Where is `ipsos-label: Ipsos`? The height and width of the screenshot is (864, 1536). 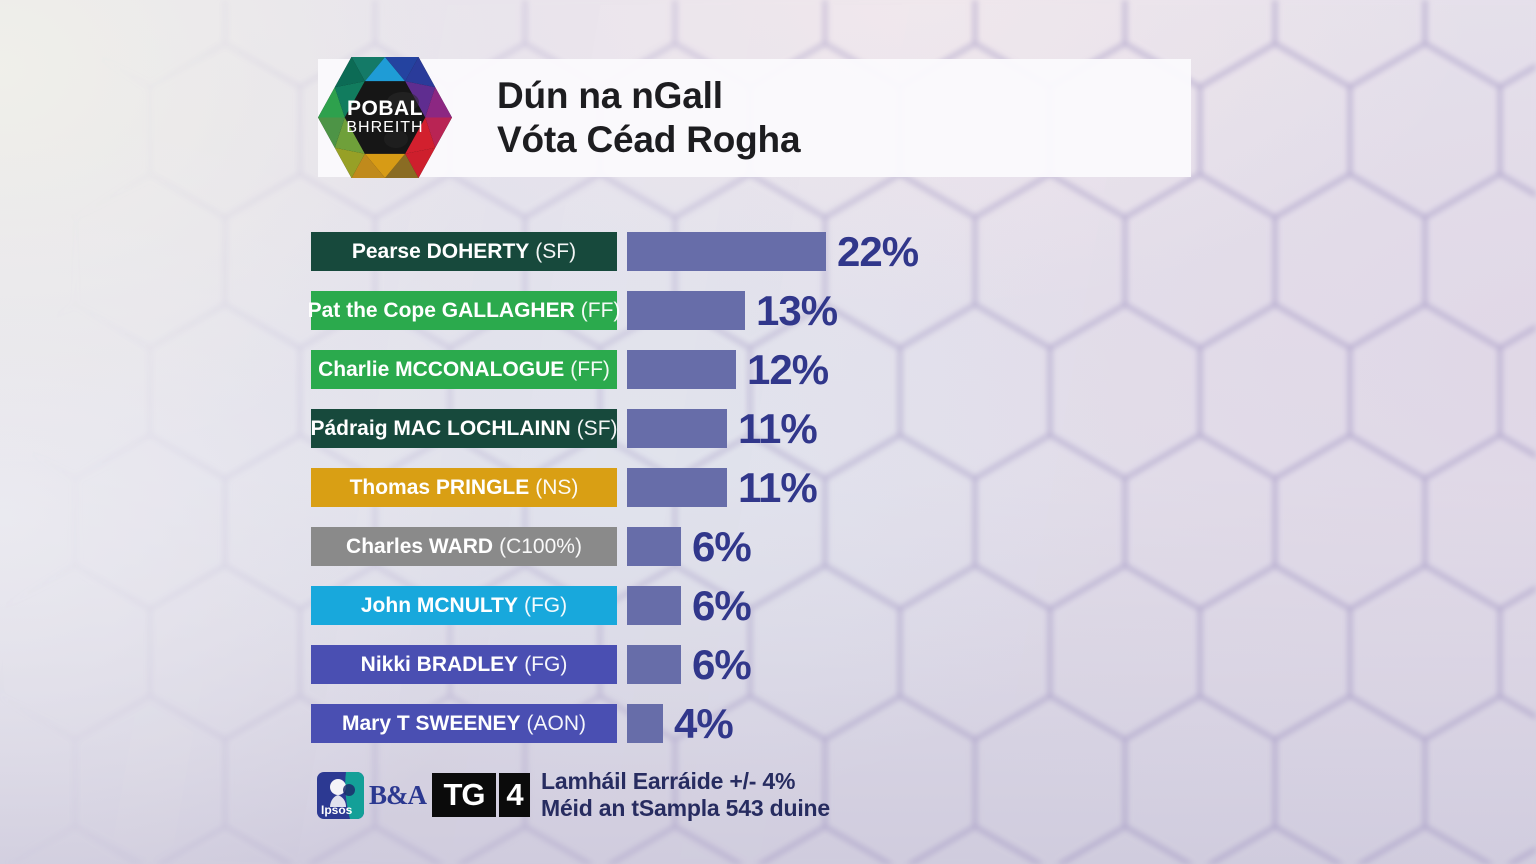
ipsos-label: Ipsos is located at coordinates (337, 810).